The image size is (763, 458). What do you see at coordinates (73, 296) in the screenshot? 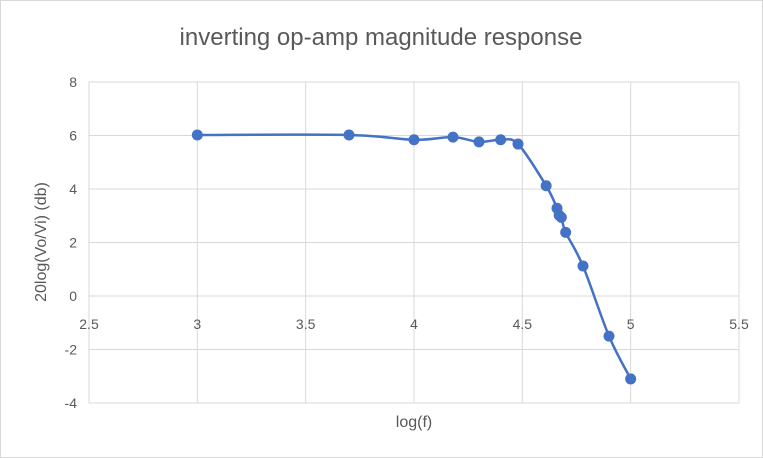
I see `y-tick-label-4: 0` at bounding box center [73, 296].